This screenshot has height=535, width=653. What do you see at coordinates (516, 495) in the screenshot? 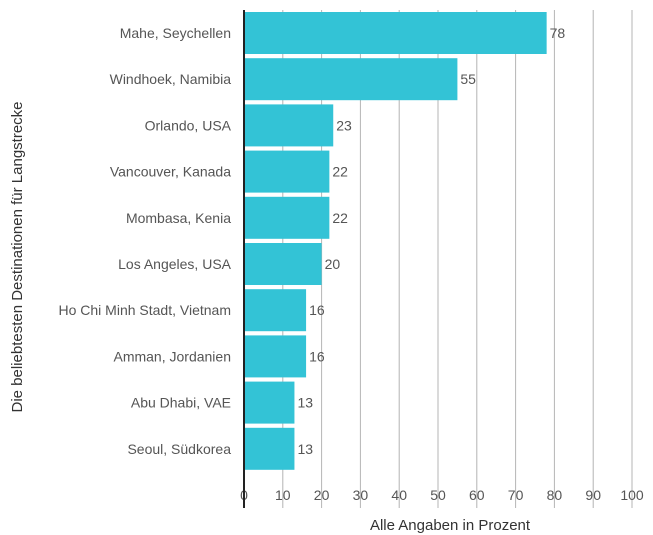
I see `x-tick-label-70: 70` at bounding box center [516, 495].